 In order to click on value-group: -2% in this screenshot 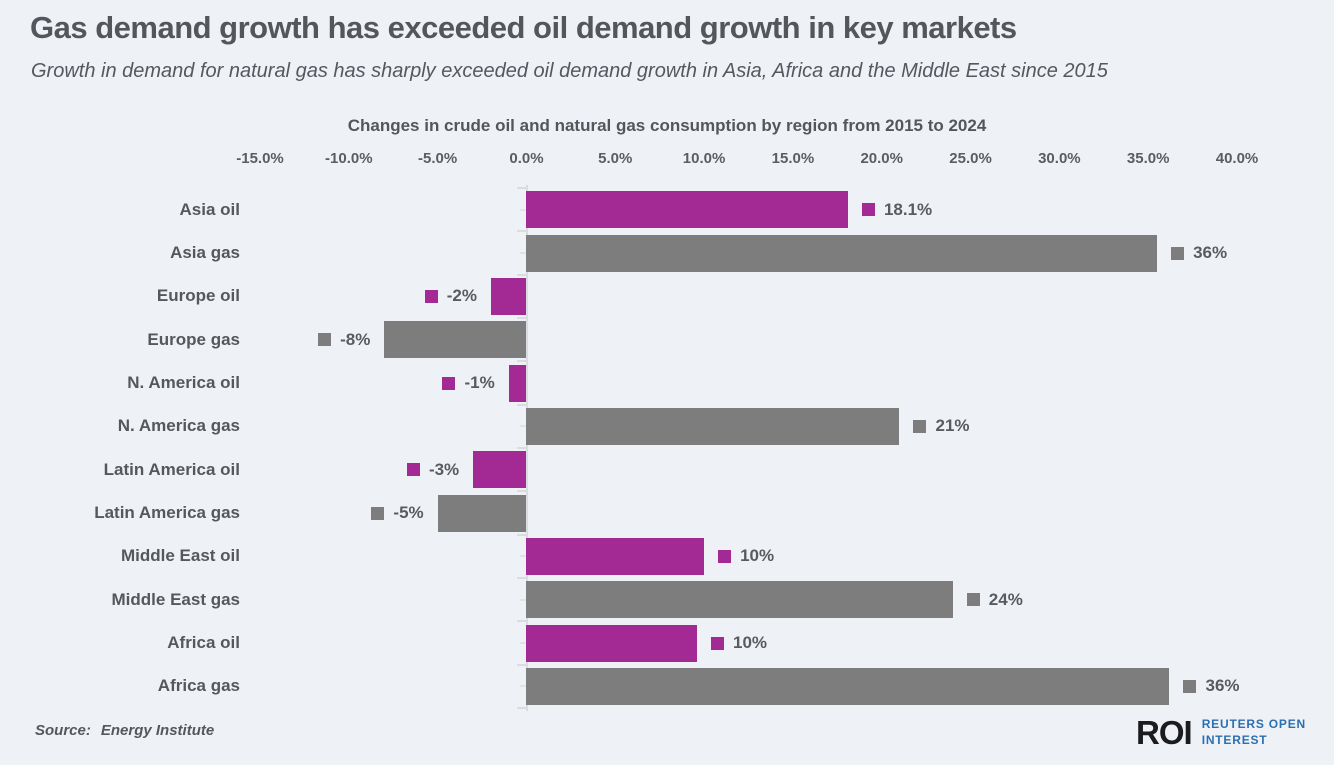, I will do `click(450, 296)`.